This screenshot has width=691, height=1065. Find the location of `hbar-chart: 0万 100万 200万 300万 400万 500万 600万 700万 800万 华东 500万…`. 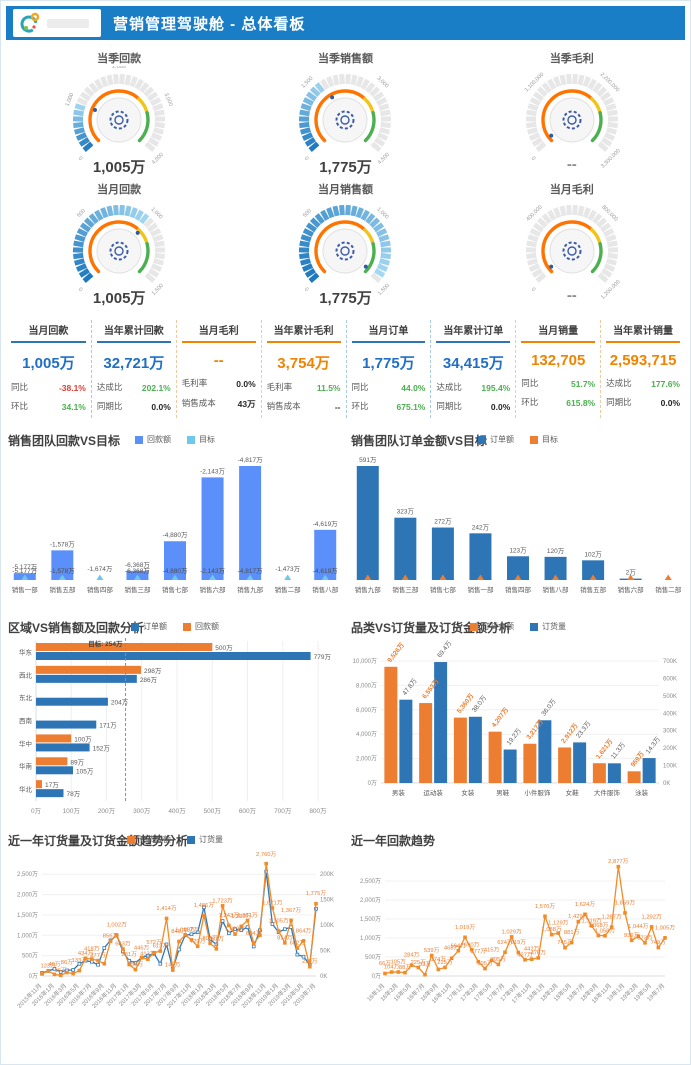

hbar-chart: 0万 100万 200万 300万 400万 500万 600万 700万 800万 华东 500万… is located at coordinates (175, 726).